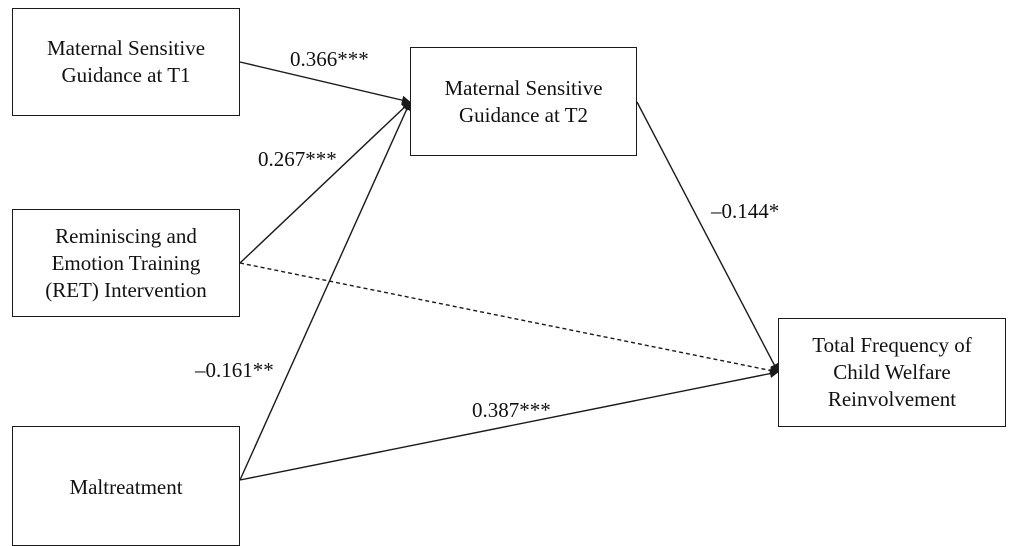 The height and width of the screenshot is (546, 1011). What do you see at coordinates (325, 83) in the screenshot?
I see `arrow-t1-to-t2` at bounding box center [325, 83].